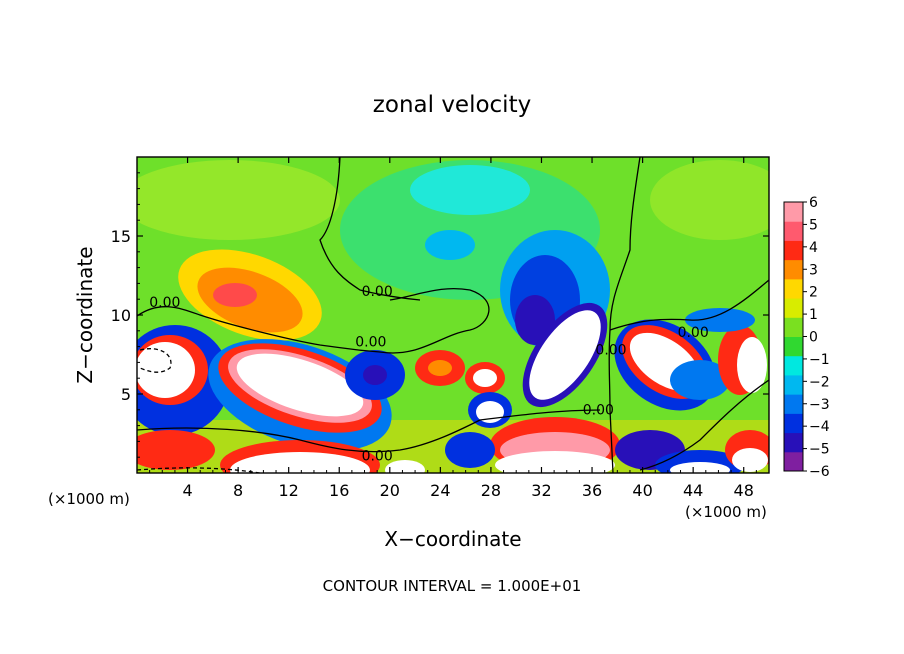 The width and height of the screenshot is (904, 654). I want to click on colorbar-label-3: 3, so click(813, 270).